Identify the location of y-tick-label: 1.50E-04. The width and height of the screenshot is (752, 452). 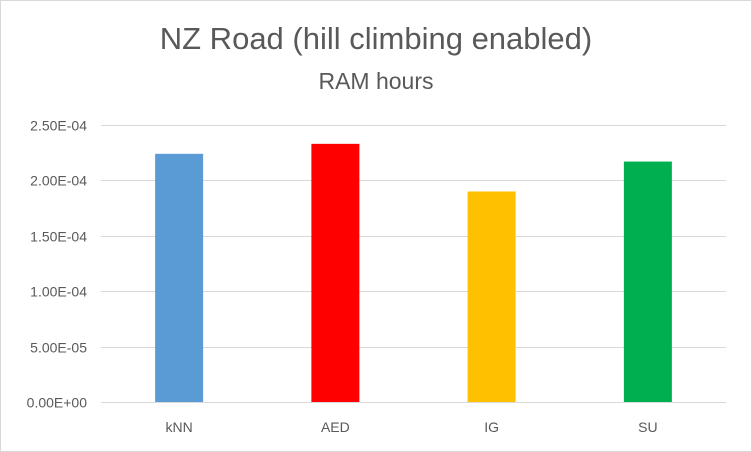
(58, 237).